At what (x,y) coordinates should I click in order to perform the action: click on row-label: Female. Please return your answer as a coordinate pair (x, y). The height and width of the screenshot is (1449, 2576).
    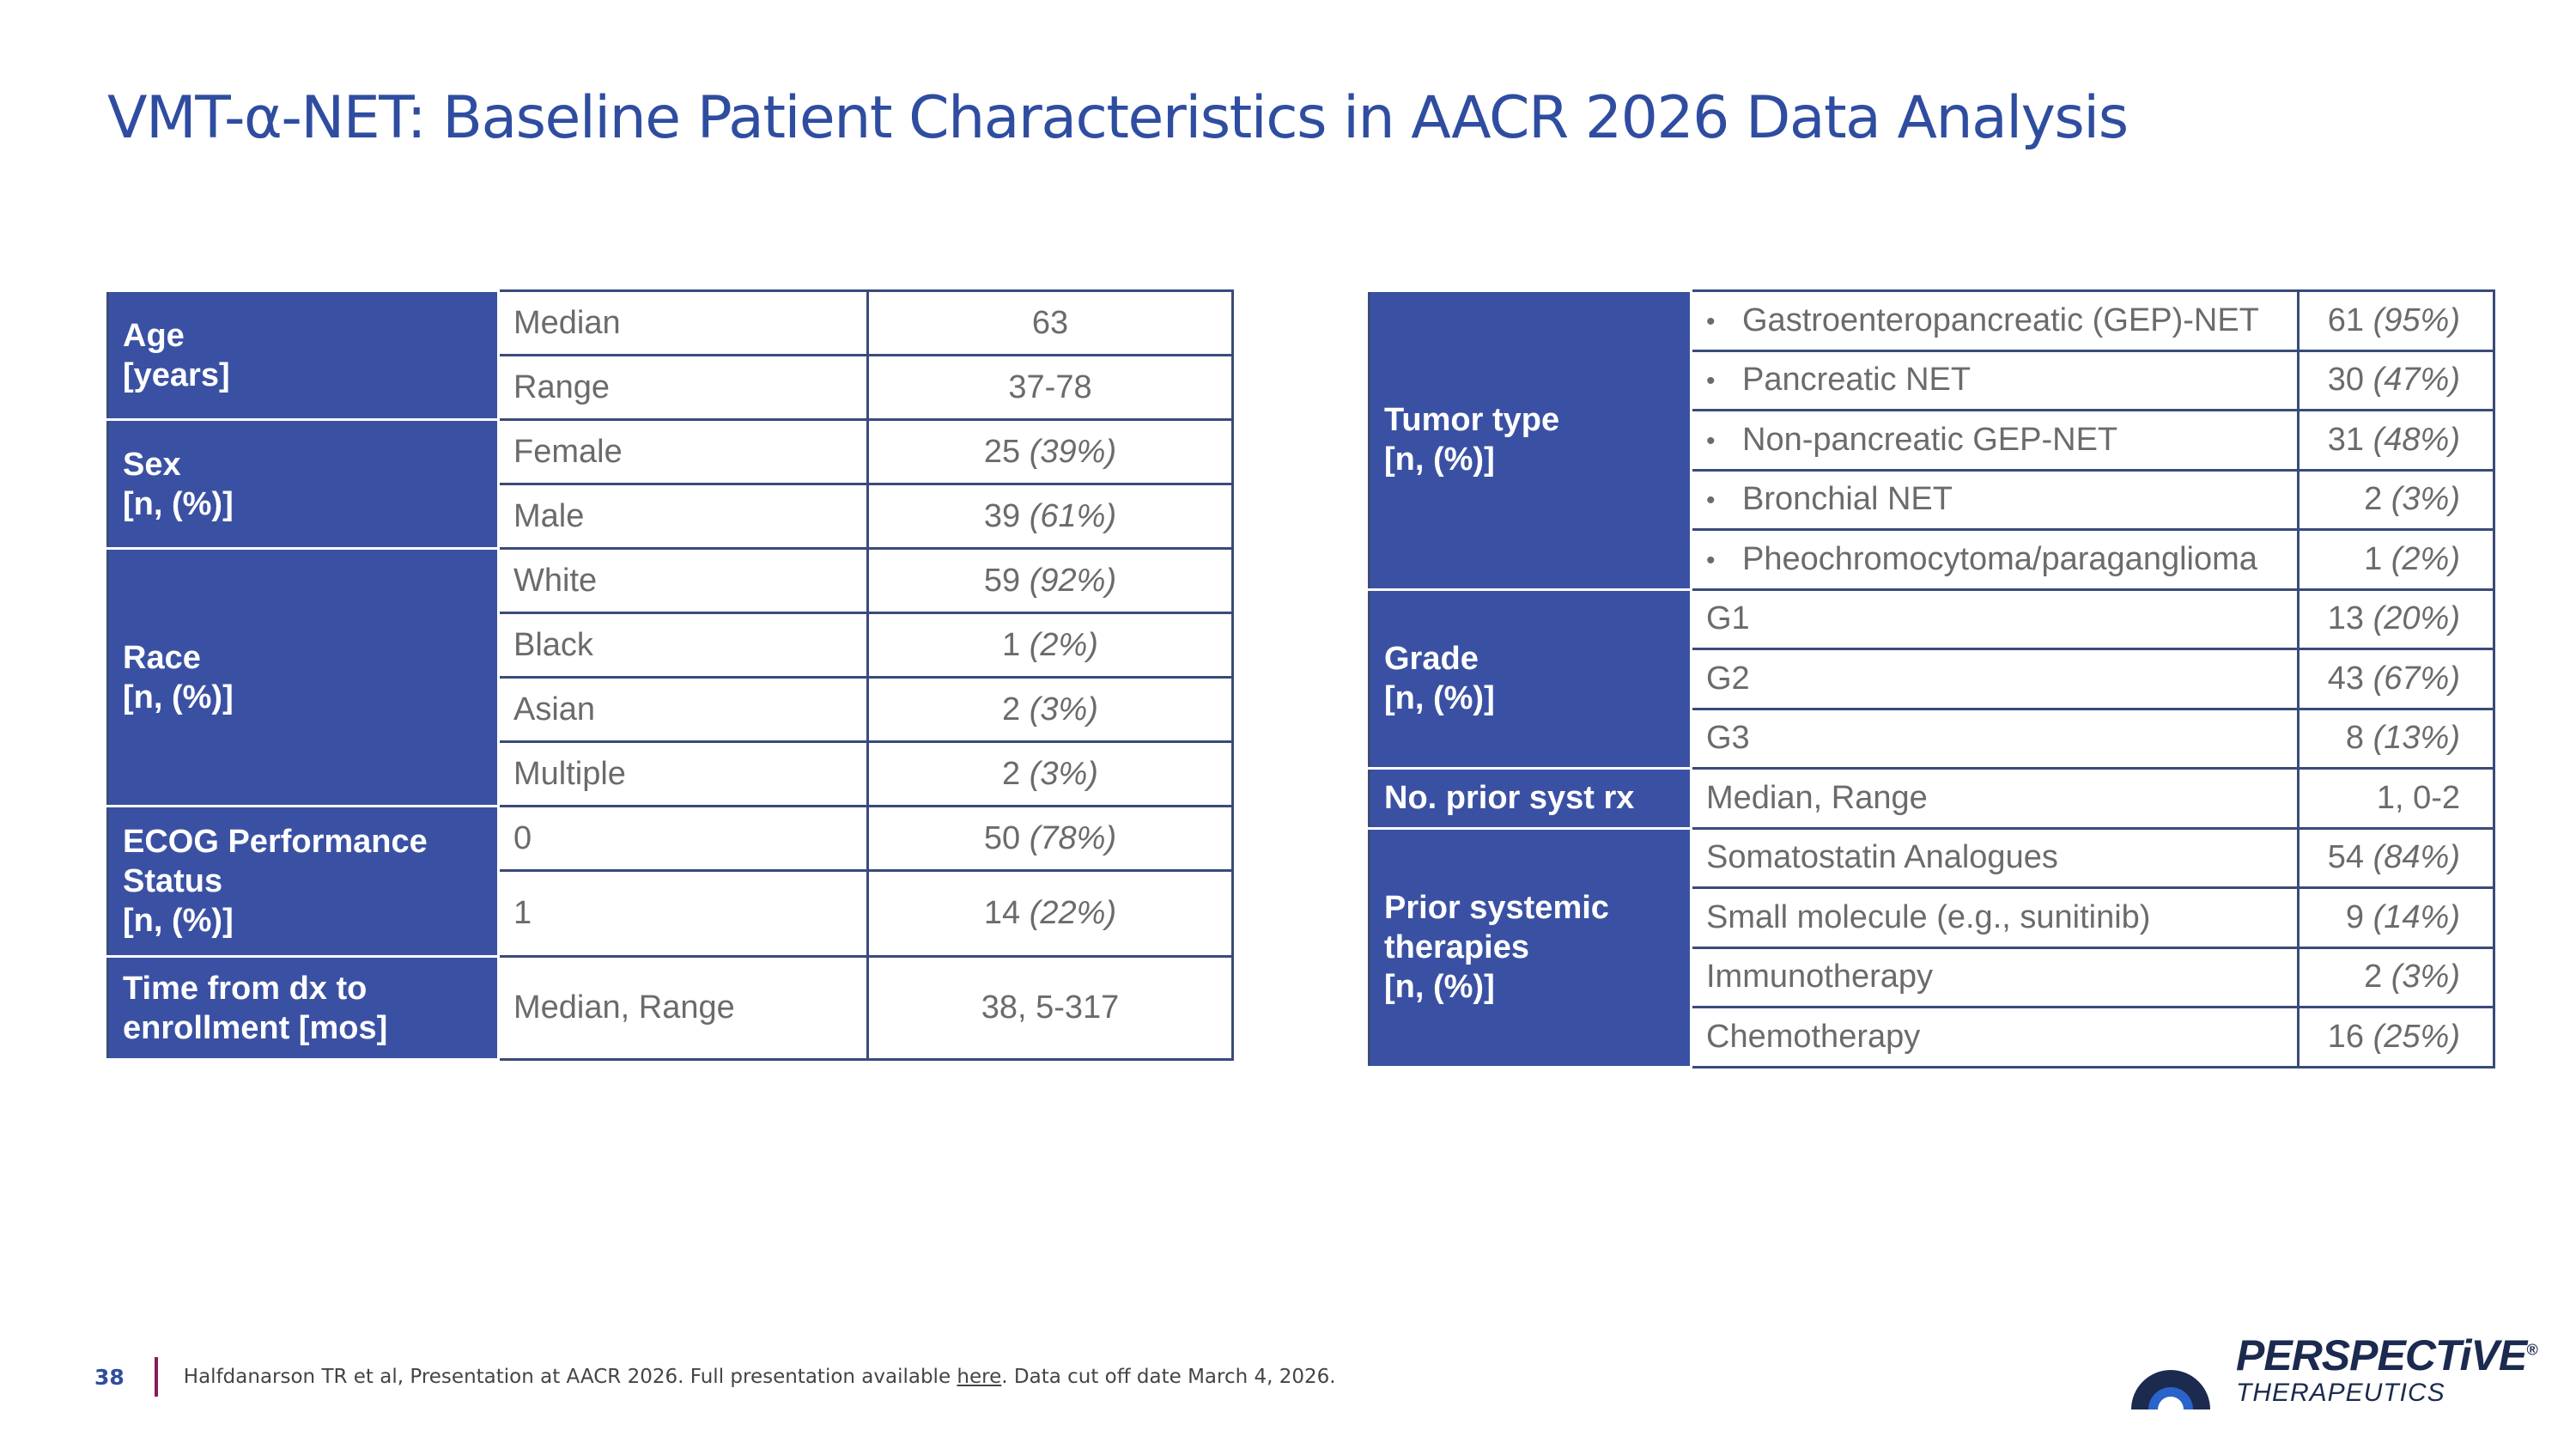
    Looking at the image, I should click on (683, 451).